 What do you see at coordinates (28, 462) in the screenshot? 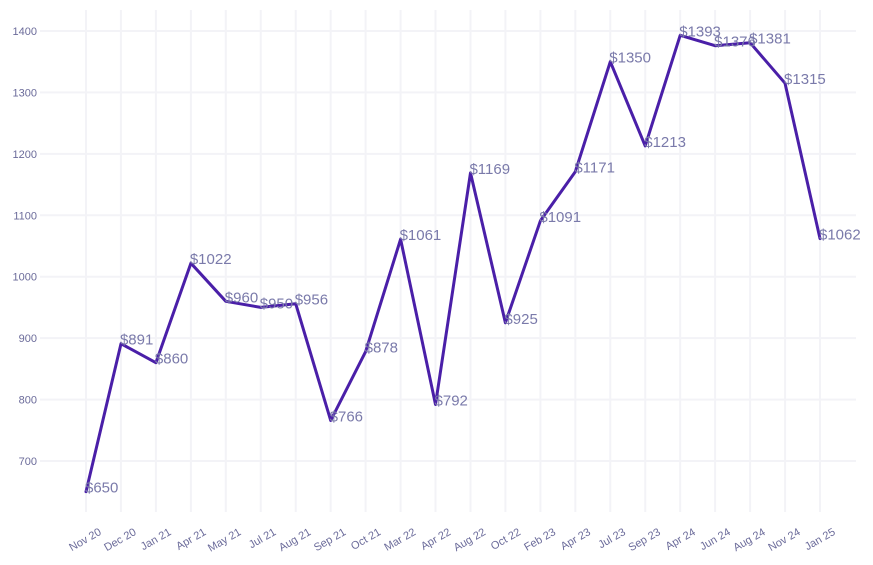
I see `y-tick-label: 700` at bounding box center [28, 462].